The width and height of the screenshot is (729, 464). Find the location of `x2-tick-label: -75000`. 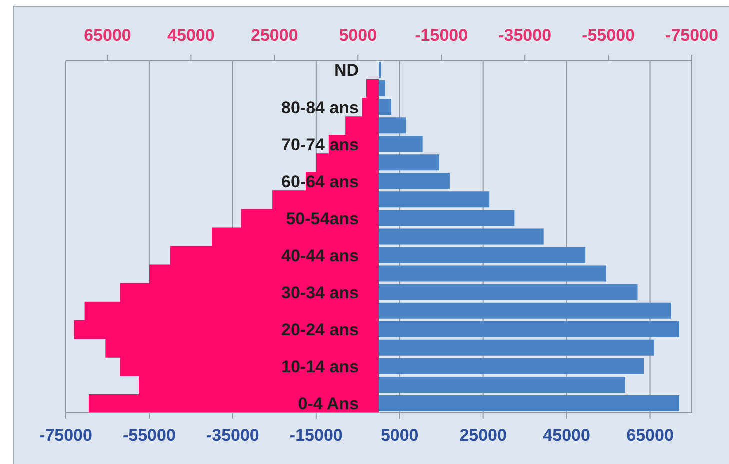

x2-tick-label: -75000 is located at coordinates (692, 35).